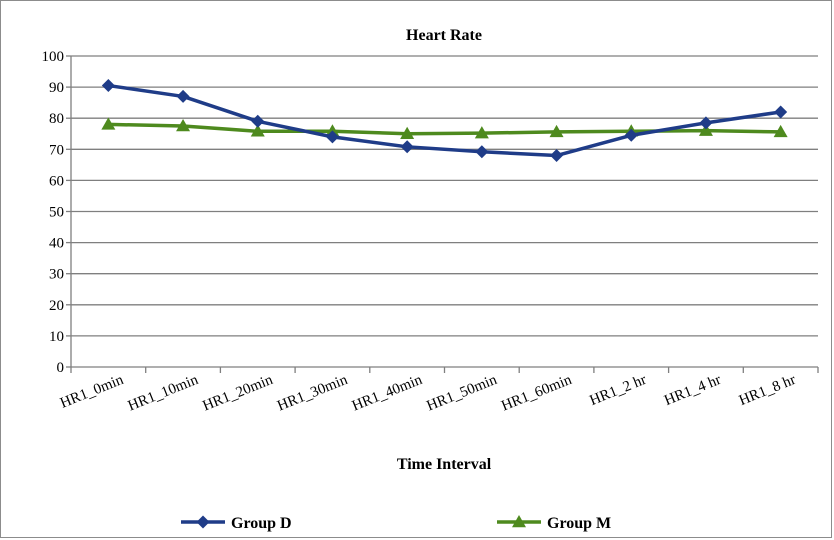 The image size is (834, 540). I want to click on x-tick-label: HR1_60min, so click(536, 393).